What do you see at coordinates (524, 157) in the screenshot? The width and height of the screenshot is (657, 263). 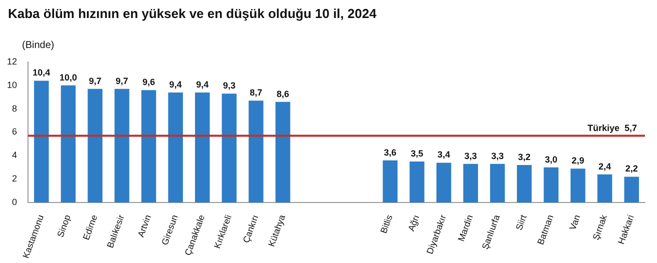 I see `data-label: 3,2` at bounding box center [524, 157].